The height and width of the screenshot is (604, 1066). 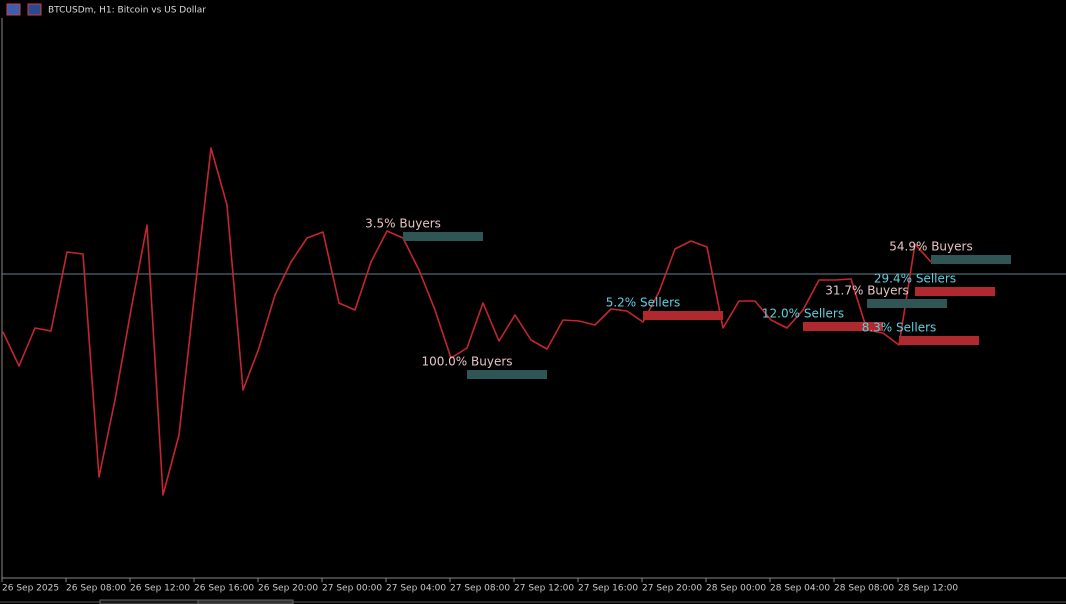 I want to click on x-tick-label: 28 Sep 04:00, so click(x=800, y=589).